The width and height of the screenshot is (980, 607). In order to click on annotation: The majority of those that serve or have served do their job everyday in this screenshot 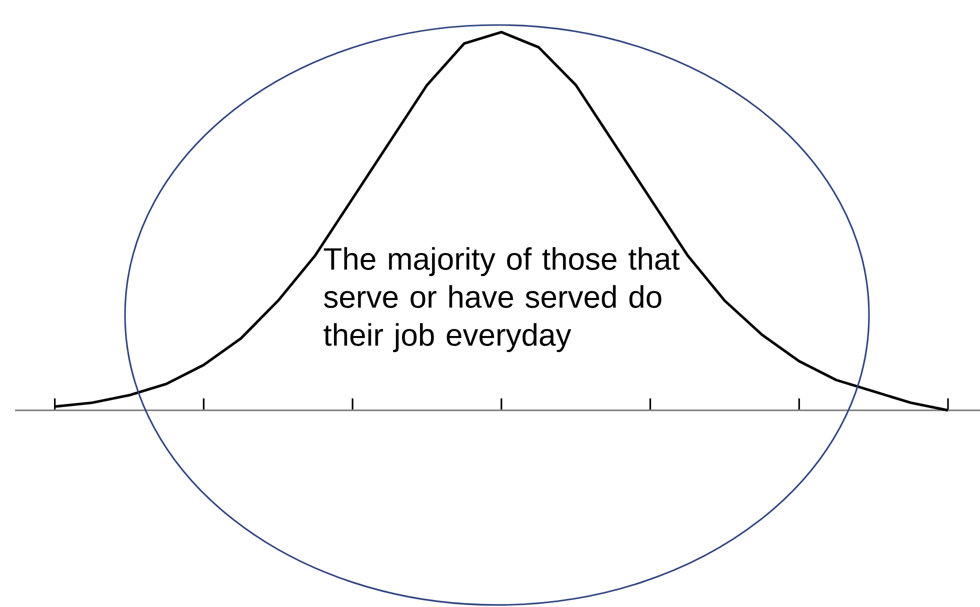, I will do `click(502, 299)`.